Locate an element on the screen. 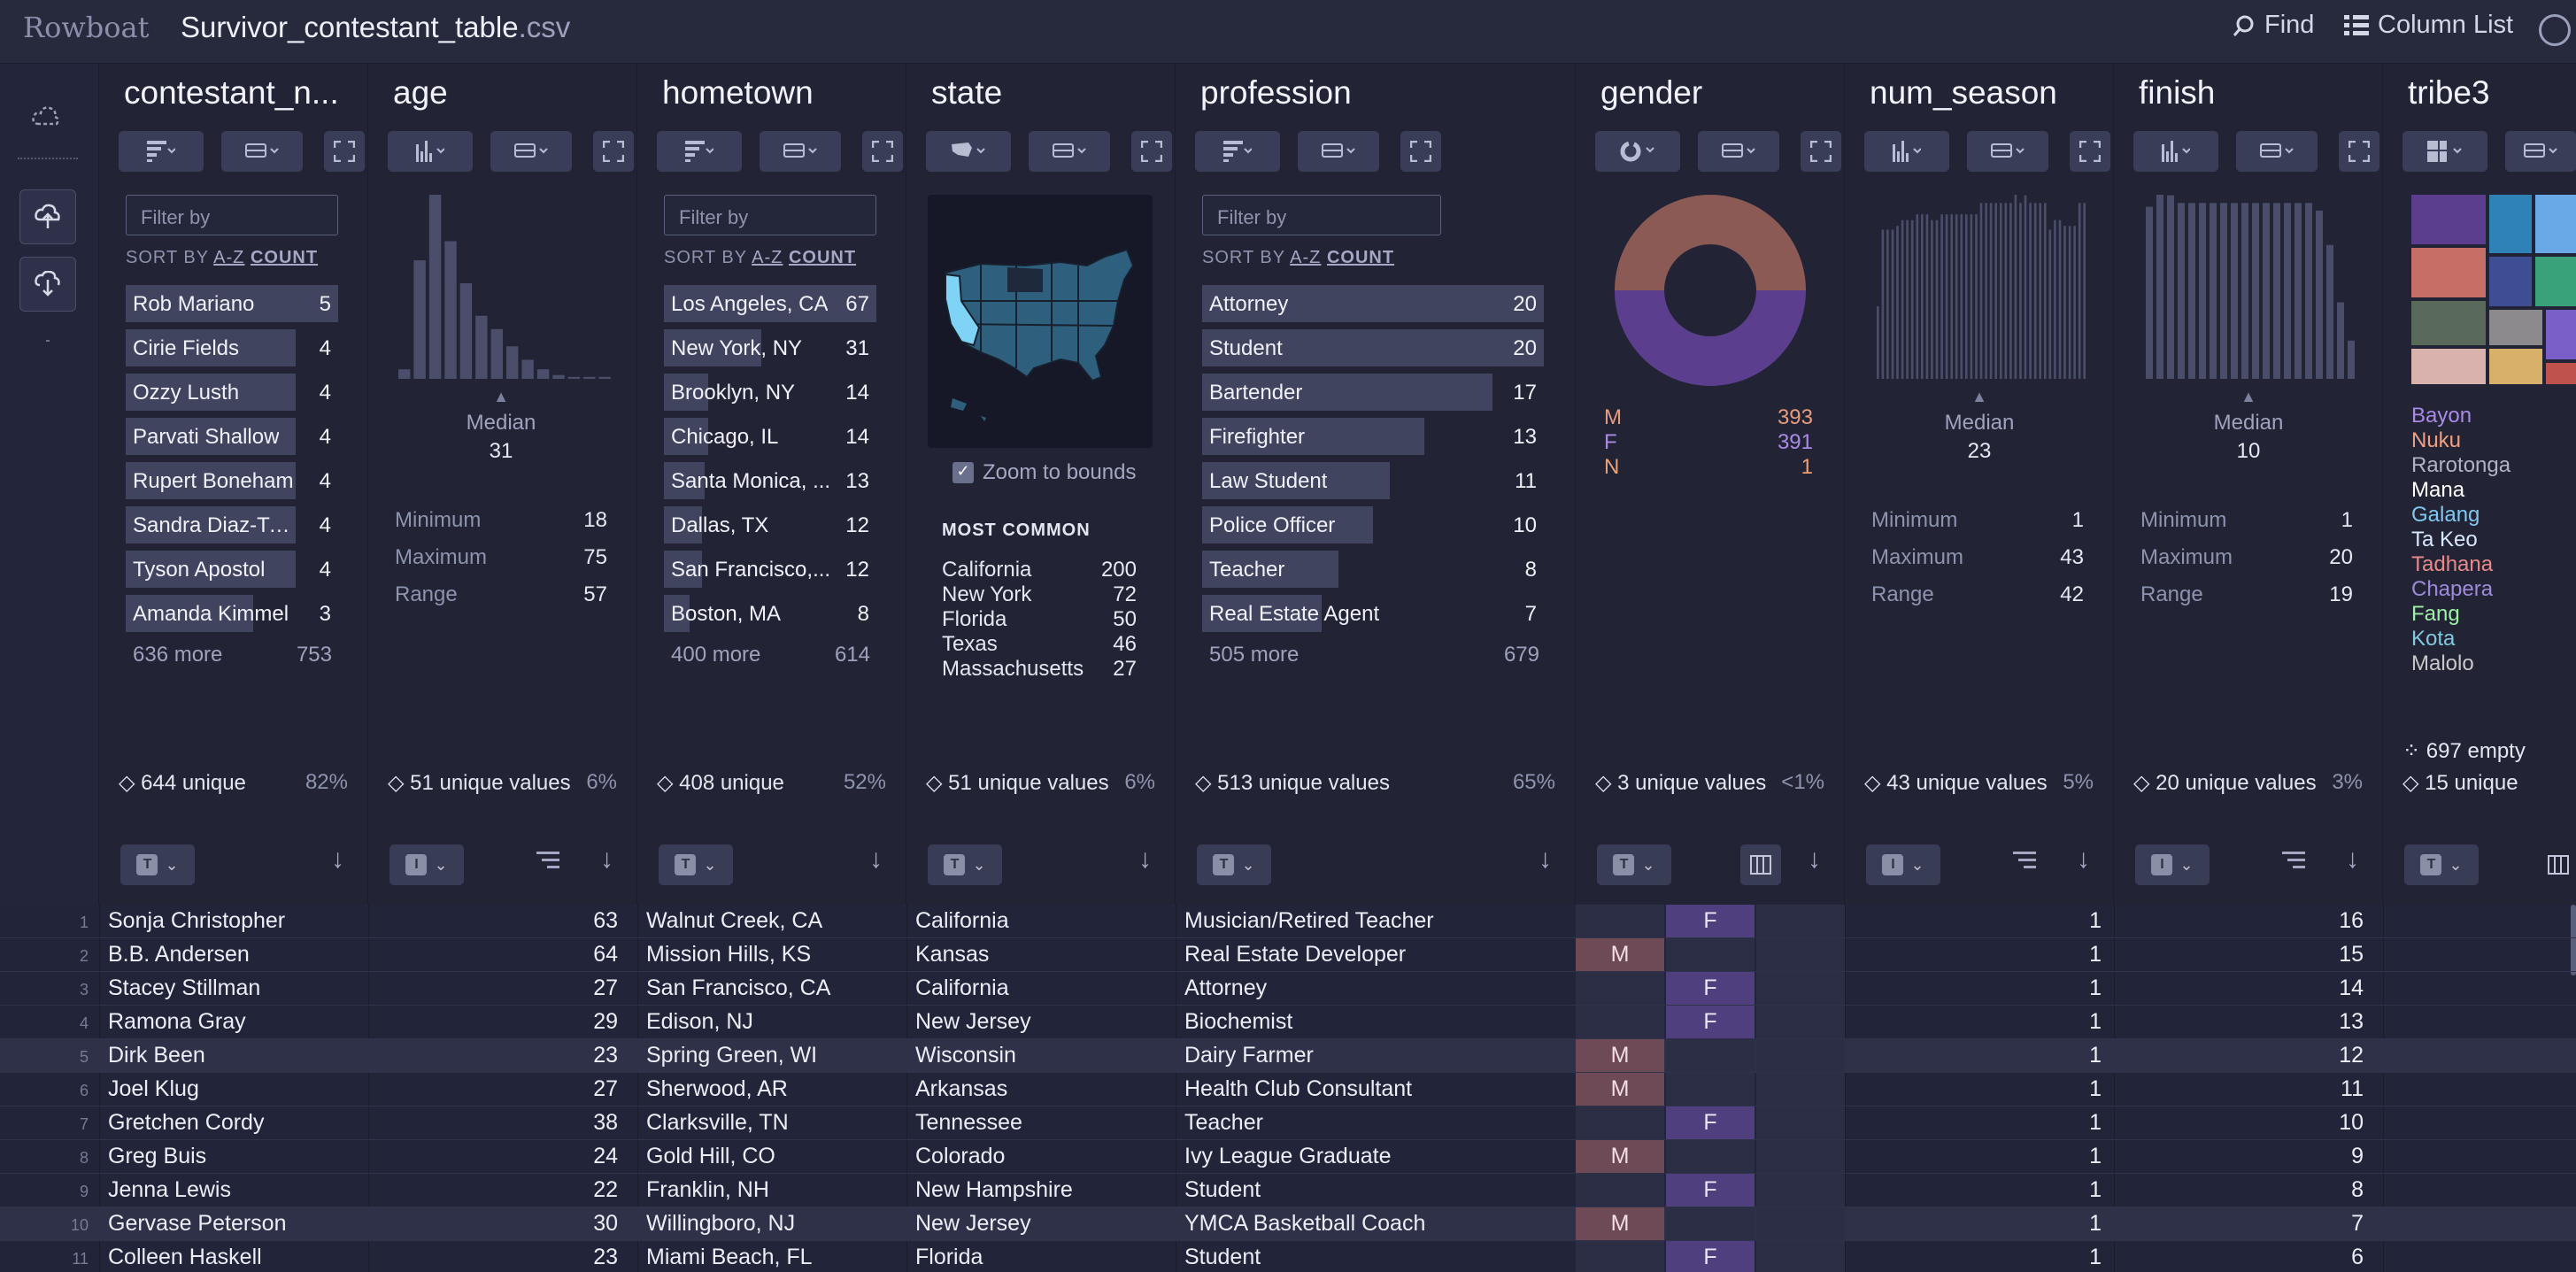 The width and height of the screenshot is (2576, 1272). more-values-link: 400 more is located at coordinates (716, 655).